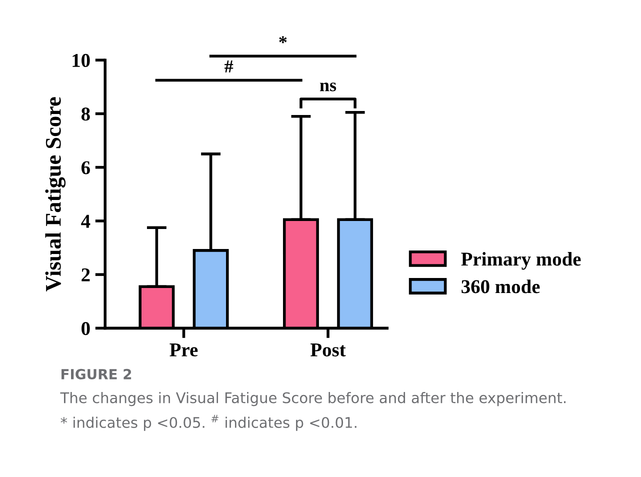  What do you see at coordinates (97, 374) in the screenshot?
I see `caption: FIGURE 2` at bounding box center [97, 374].